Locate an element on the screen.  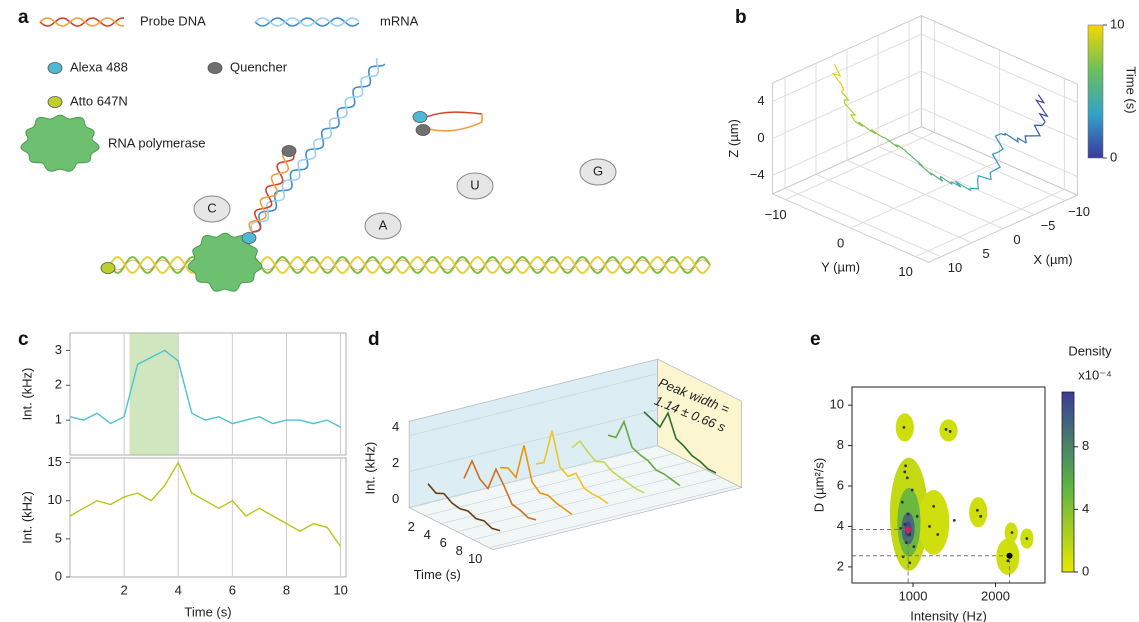
y-axis-label: Y (µm) is located at coordinates (840, 267).